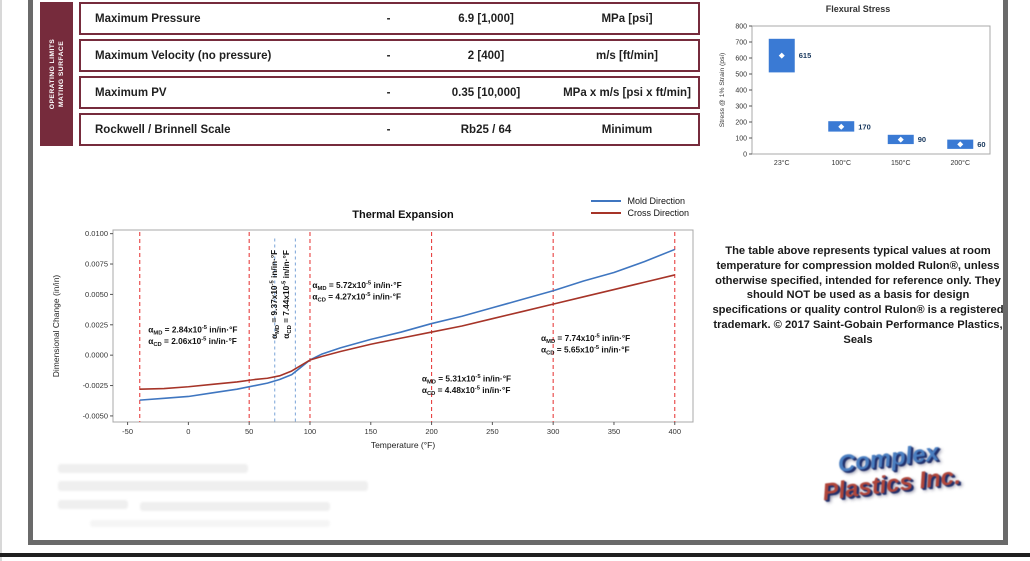  What do you see at coordinates (627, 55) in the screenshot?
I see `table-cell-units: m/s [ft/min]` at bounding box center [627, 55].